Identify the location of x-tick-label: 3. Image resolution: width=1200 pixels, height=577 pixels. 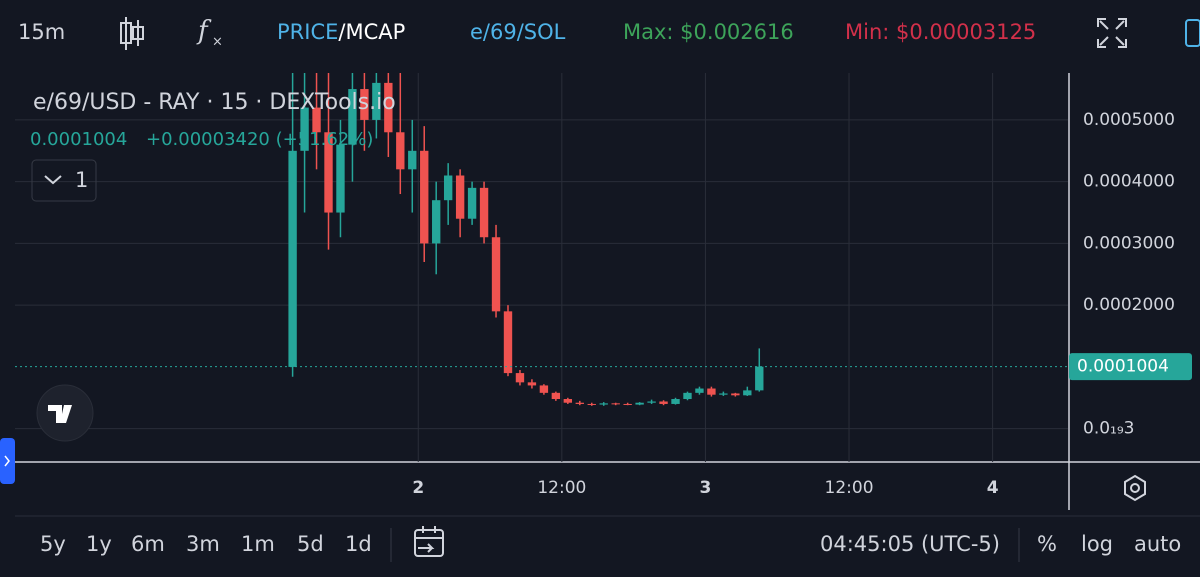
(706, 488).